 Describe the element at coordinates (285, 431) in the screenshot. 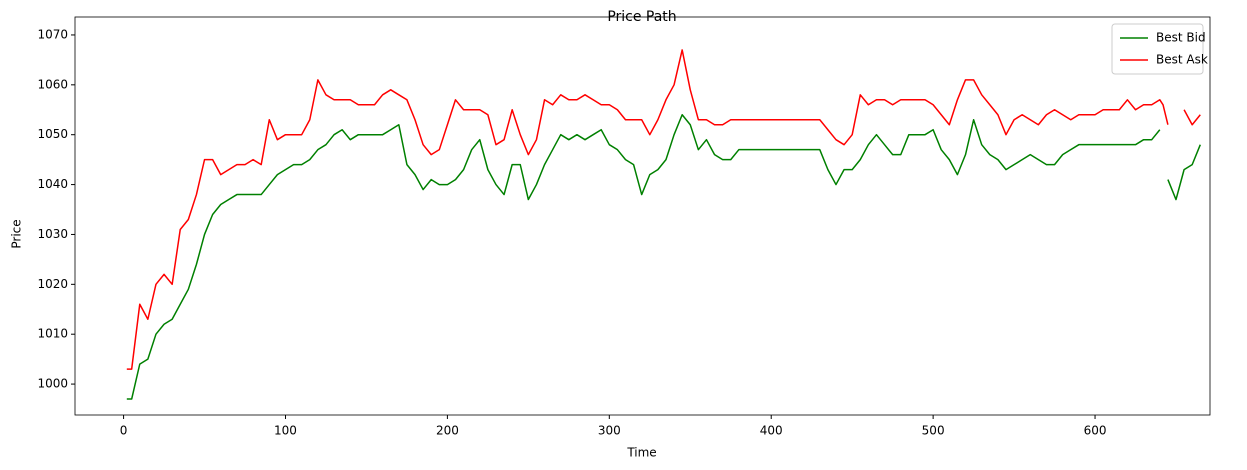

I see `x-tick-label: 100` at that location.